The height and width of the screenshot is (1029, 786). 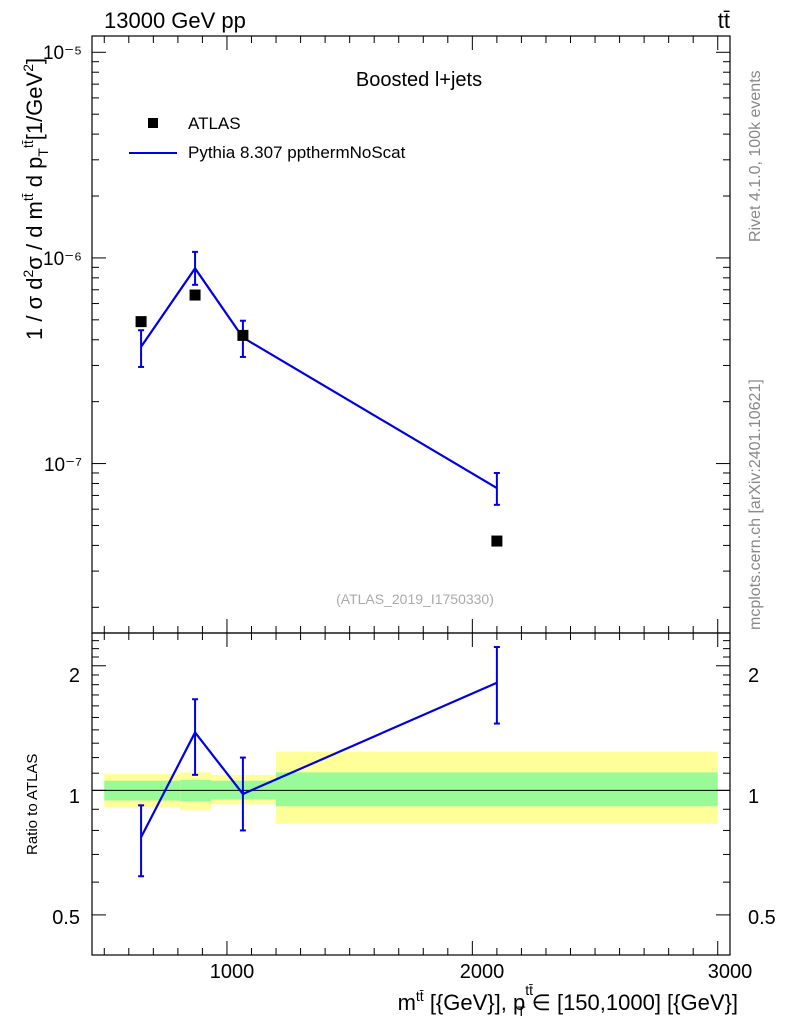 What do you see at coordinates (63, 465) in the screenshot?
I see `y-tick-label-1e-7: 10⁻⁷` at bounding box center [63, 465].